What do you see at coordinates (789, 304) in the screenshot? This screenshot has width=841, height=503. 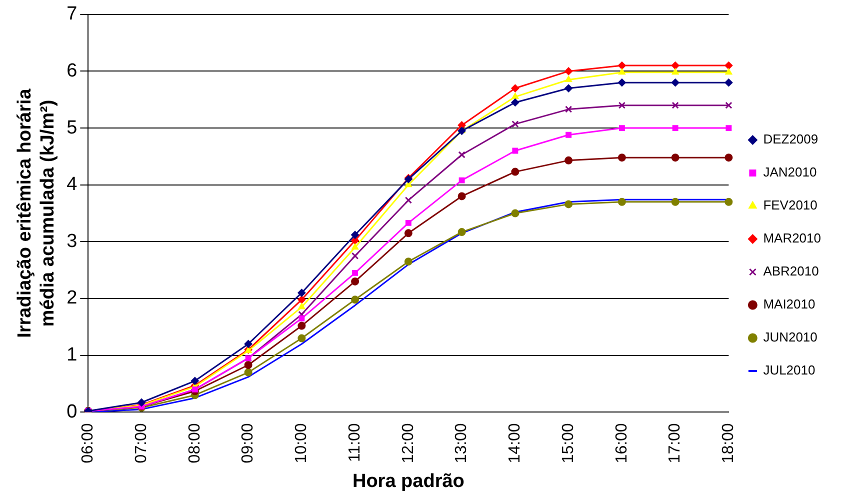 I see `legend-label: MAI2010` at bounding box center [789, 304].